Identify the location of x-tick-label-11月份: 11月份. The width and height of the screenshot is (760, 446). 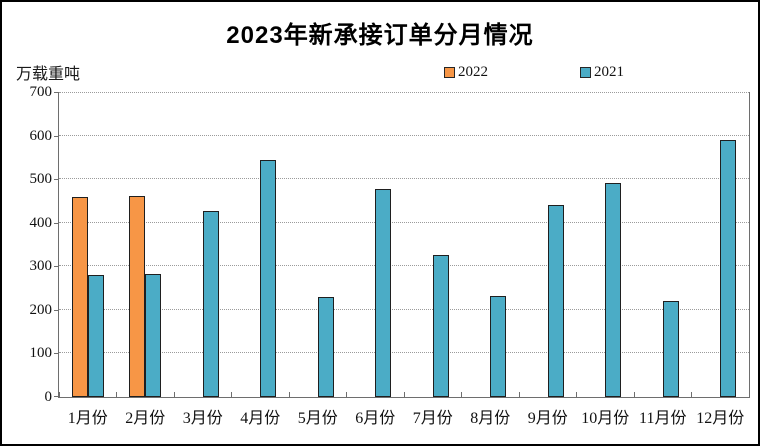
(663, 418).